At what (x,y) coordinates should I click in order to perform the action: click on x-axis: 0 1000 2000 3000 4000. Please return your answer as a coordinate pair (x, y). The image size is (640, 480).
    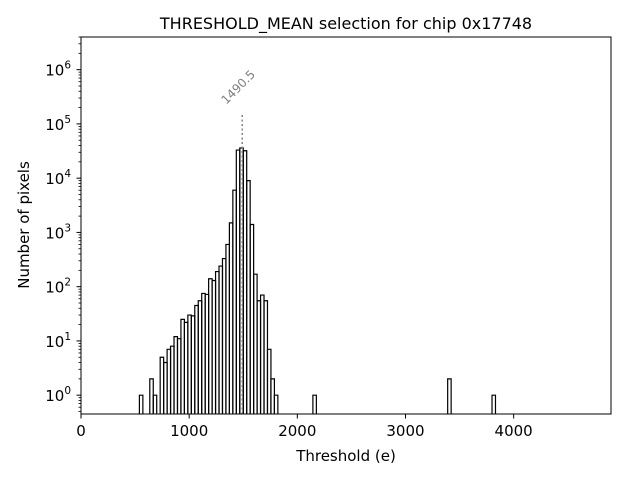
    Looking at the image, I should click on (304, 427).